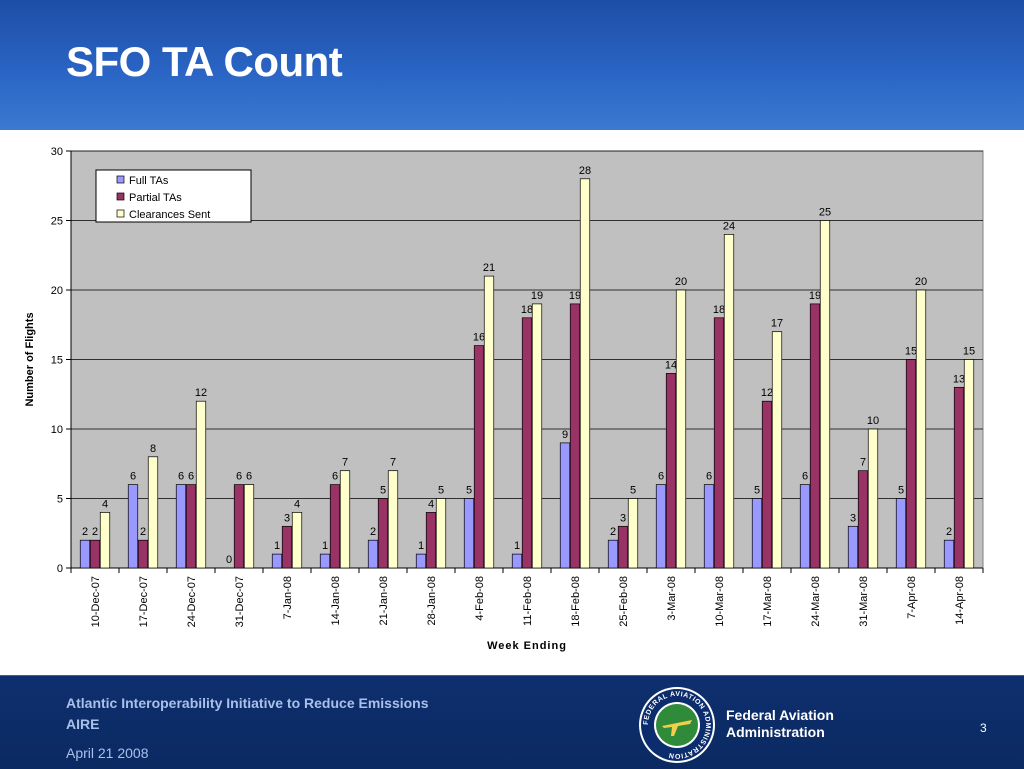 The image size is (1024, 769). I want to click on y-axis-title: Number of Flights, so click(30, 359).